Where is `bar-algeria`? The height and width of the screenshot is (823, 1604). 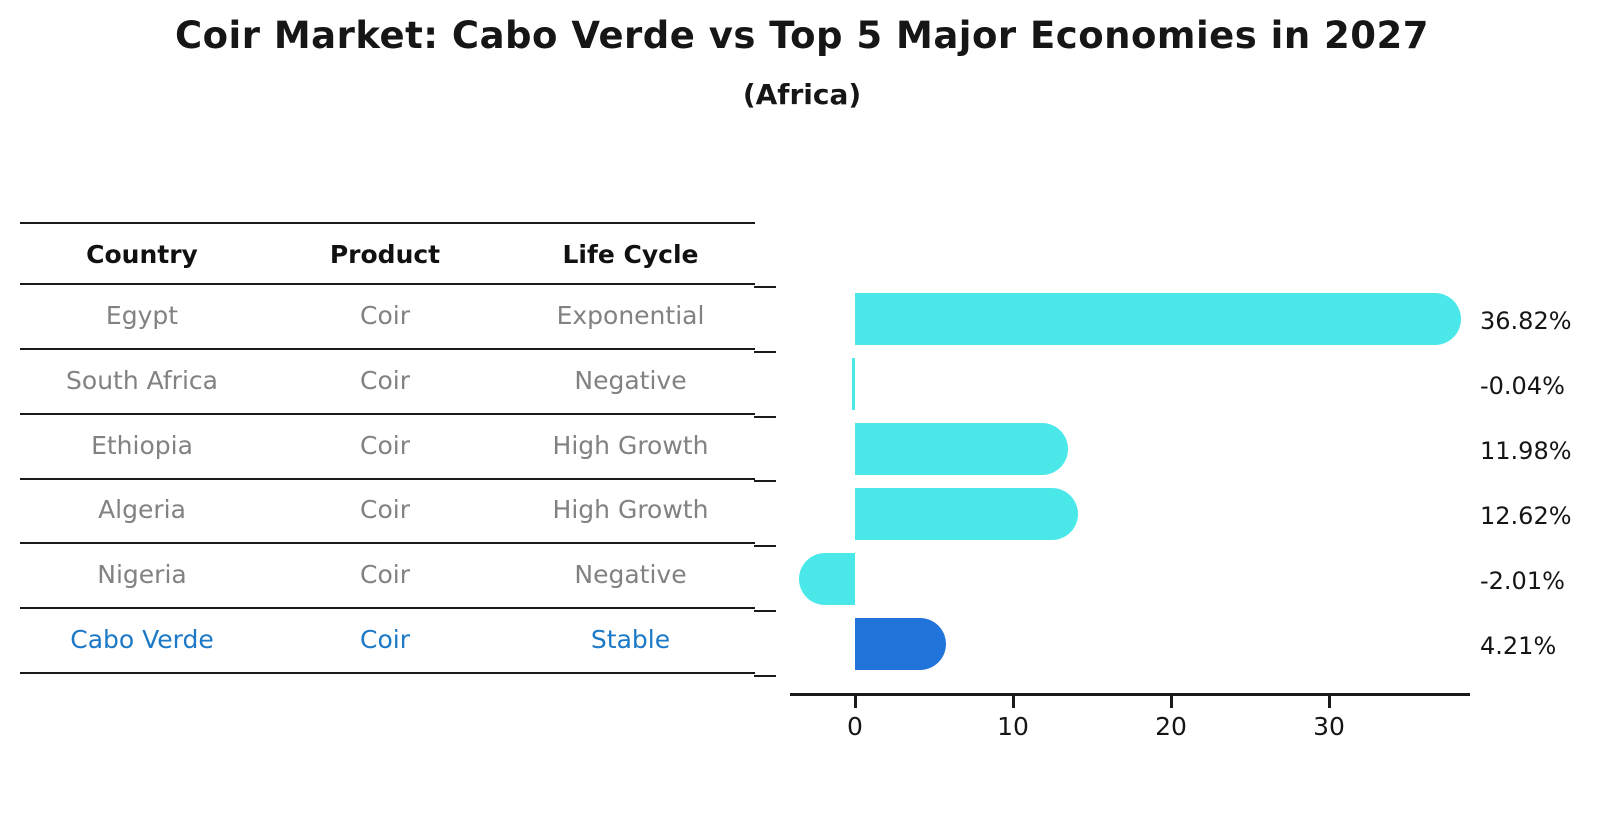 bar-algeria is located at coordinates (966, 514).